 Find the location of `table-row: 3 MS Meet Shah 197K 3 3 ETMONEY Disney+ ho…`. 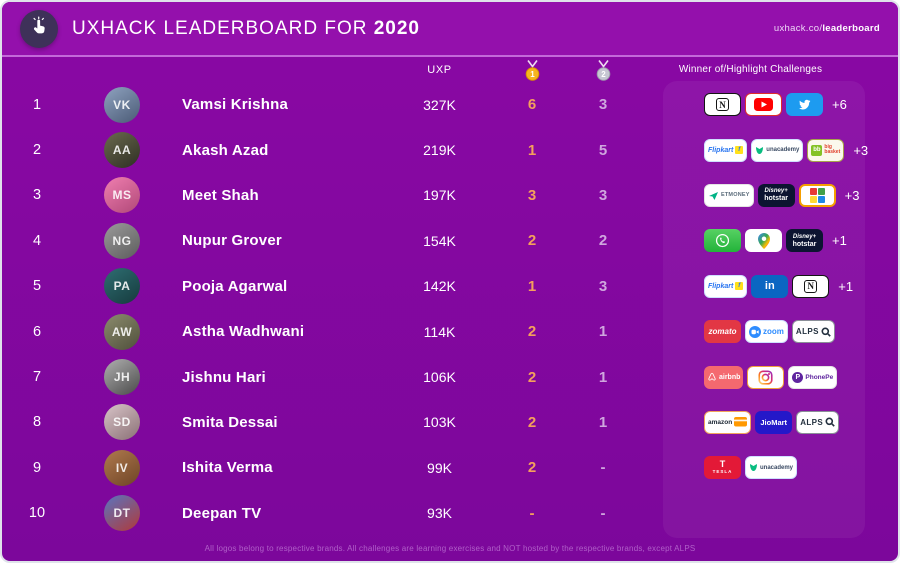

table-row: 3 MS Meet Shah 197K 3 3 ETMONEY Disney+ ho… is located at coordinates (450, 195).